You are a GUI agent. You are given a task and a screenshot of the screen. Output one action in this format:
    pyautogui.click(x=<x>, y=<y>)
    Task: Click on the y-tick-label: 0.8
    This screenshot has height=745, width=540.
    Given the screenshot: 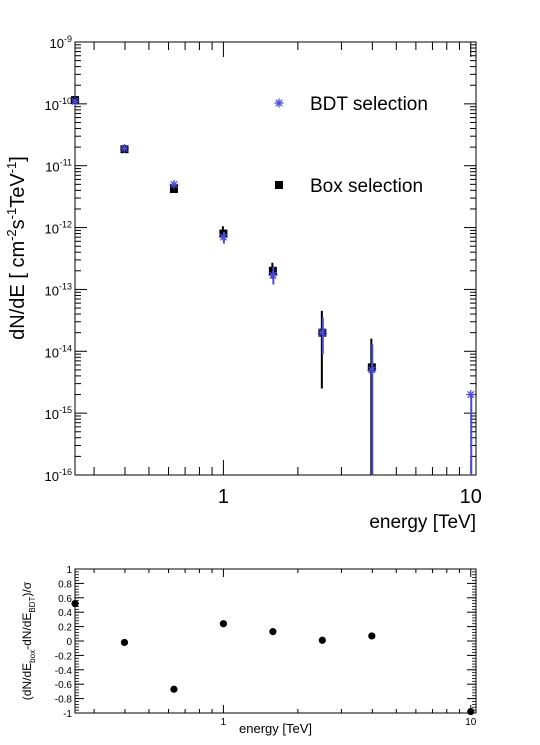 What is the action you would take?
    pyautogui.click(x=65, y=584)
    